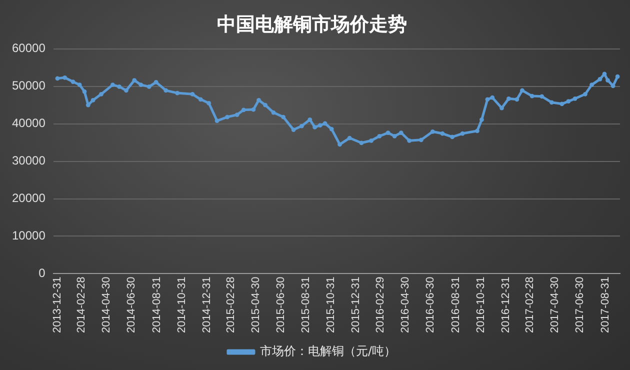 The height and width of the screenshot is (370, 630). I want to click on y-tick-label: 20000, so click(29, 198).